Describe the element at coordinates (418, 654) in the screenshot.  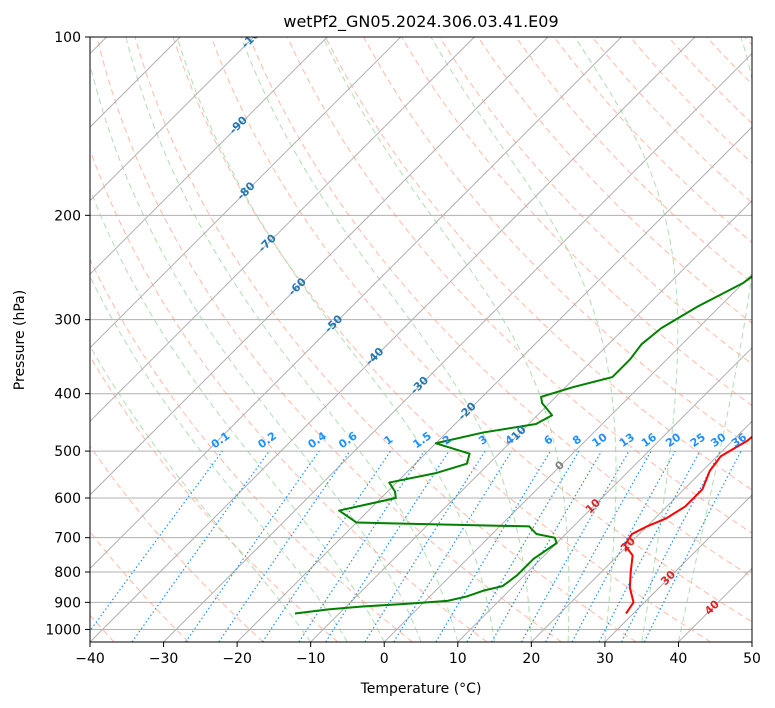
I see `x-axis: −40 −30 −20 −10 0 10 20 30 40 50` at that location.